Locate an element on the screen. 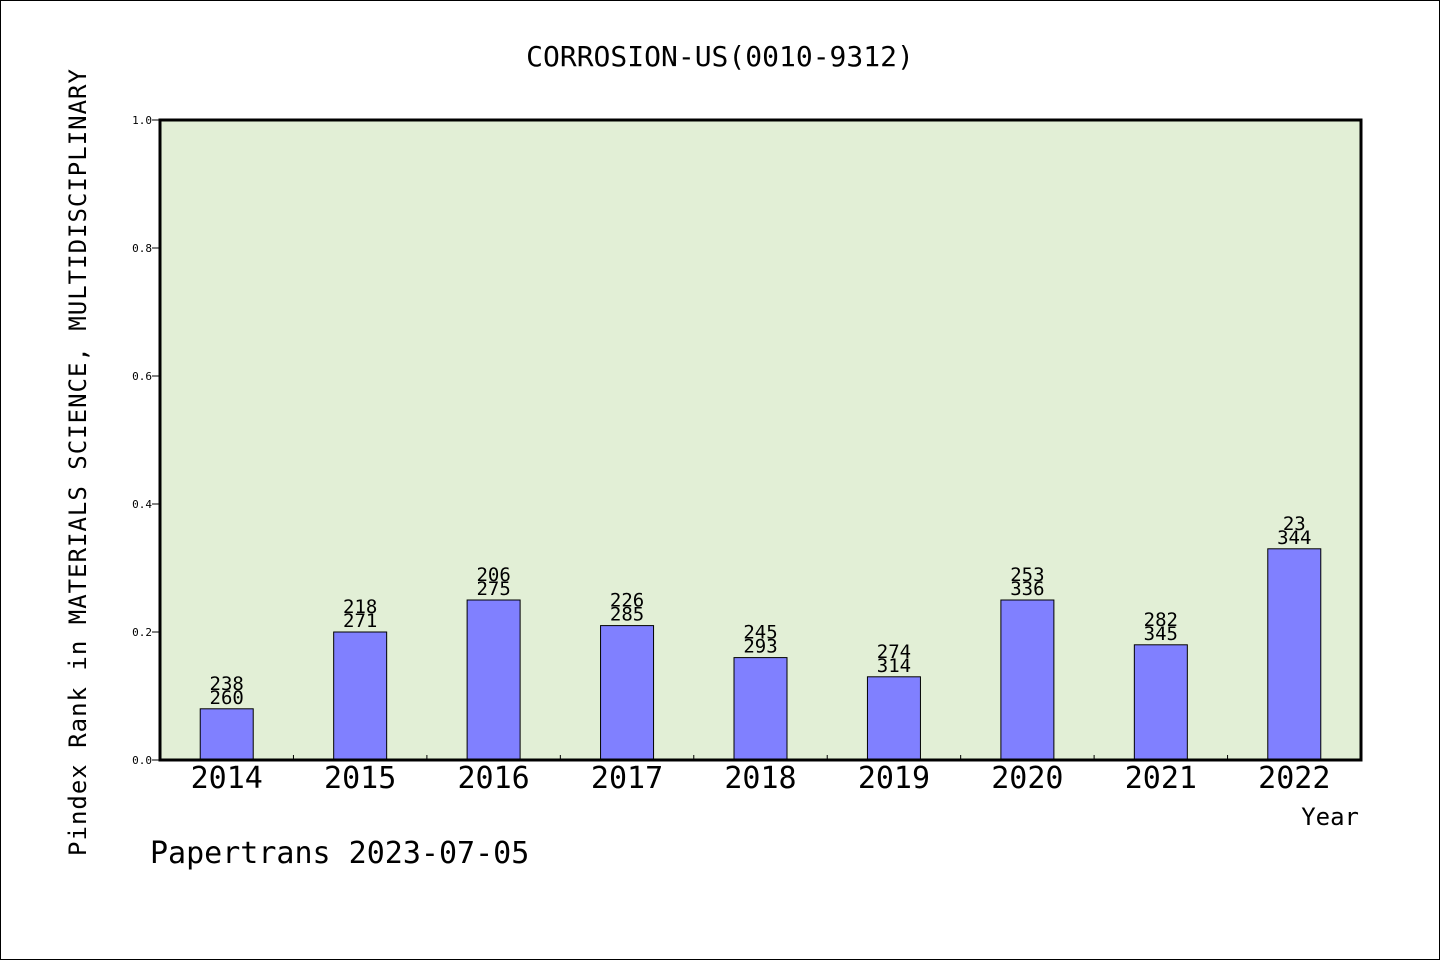 The height and width of the screenshot is (960, 1440). x-tick-label: 2014 is located at coordinates (227, 778).